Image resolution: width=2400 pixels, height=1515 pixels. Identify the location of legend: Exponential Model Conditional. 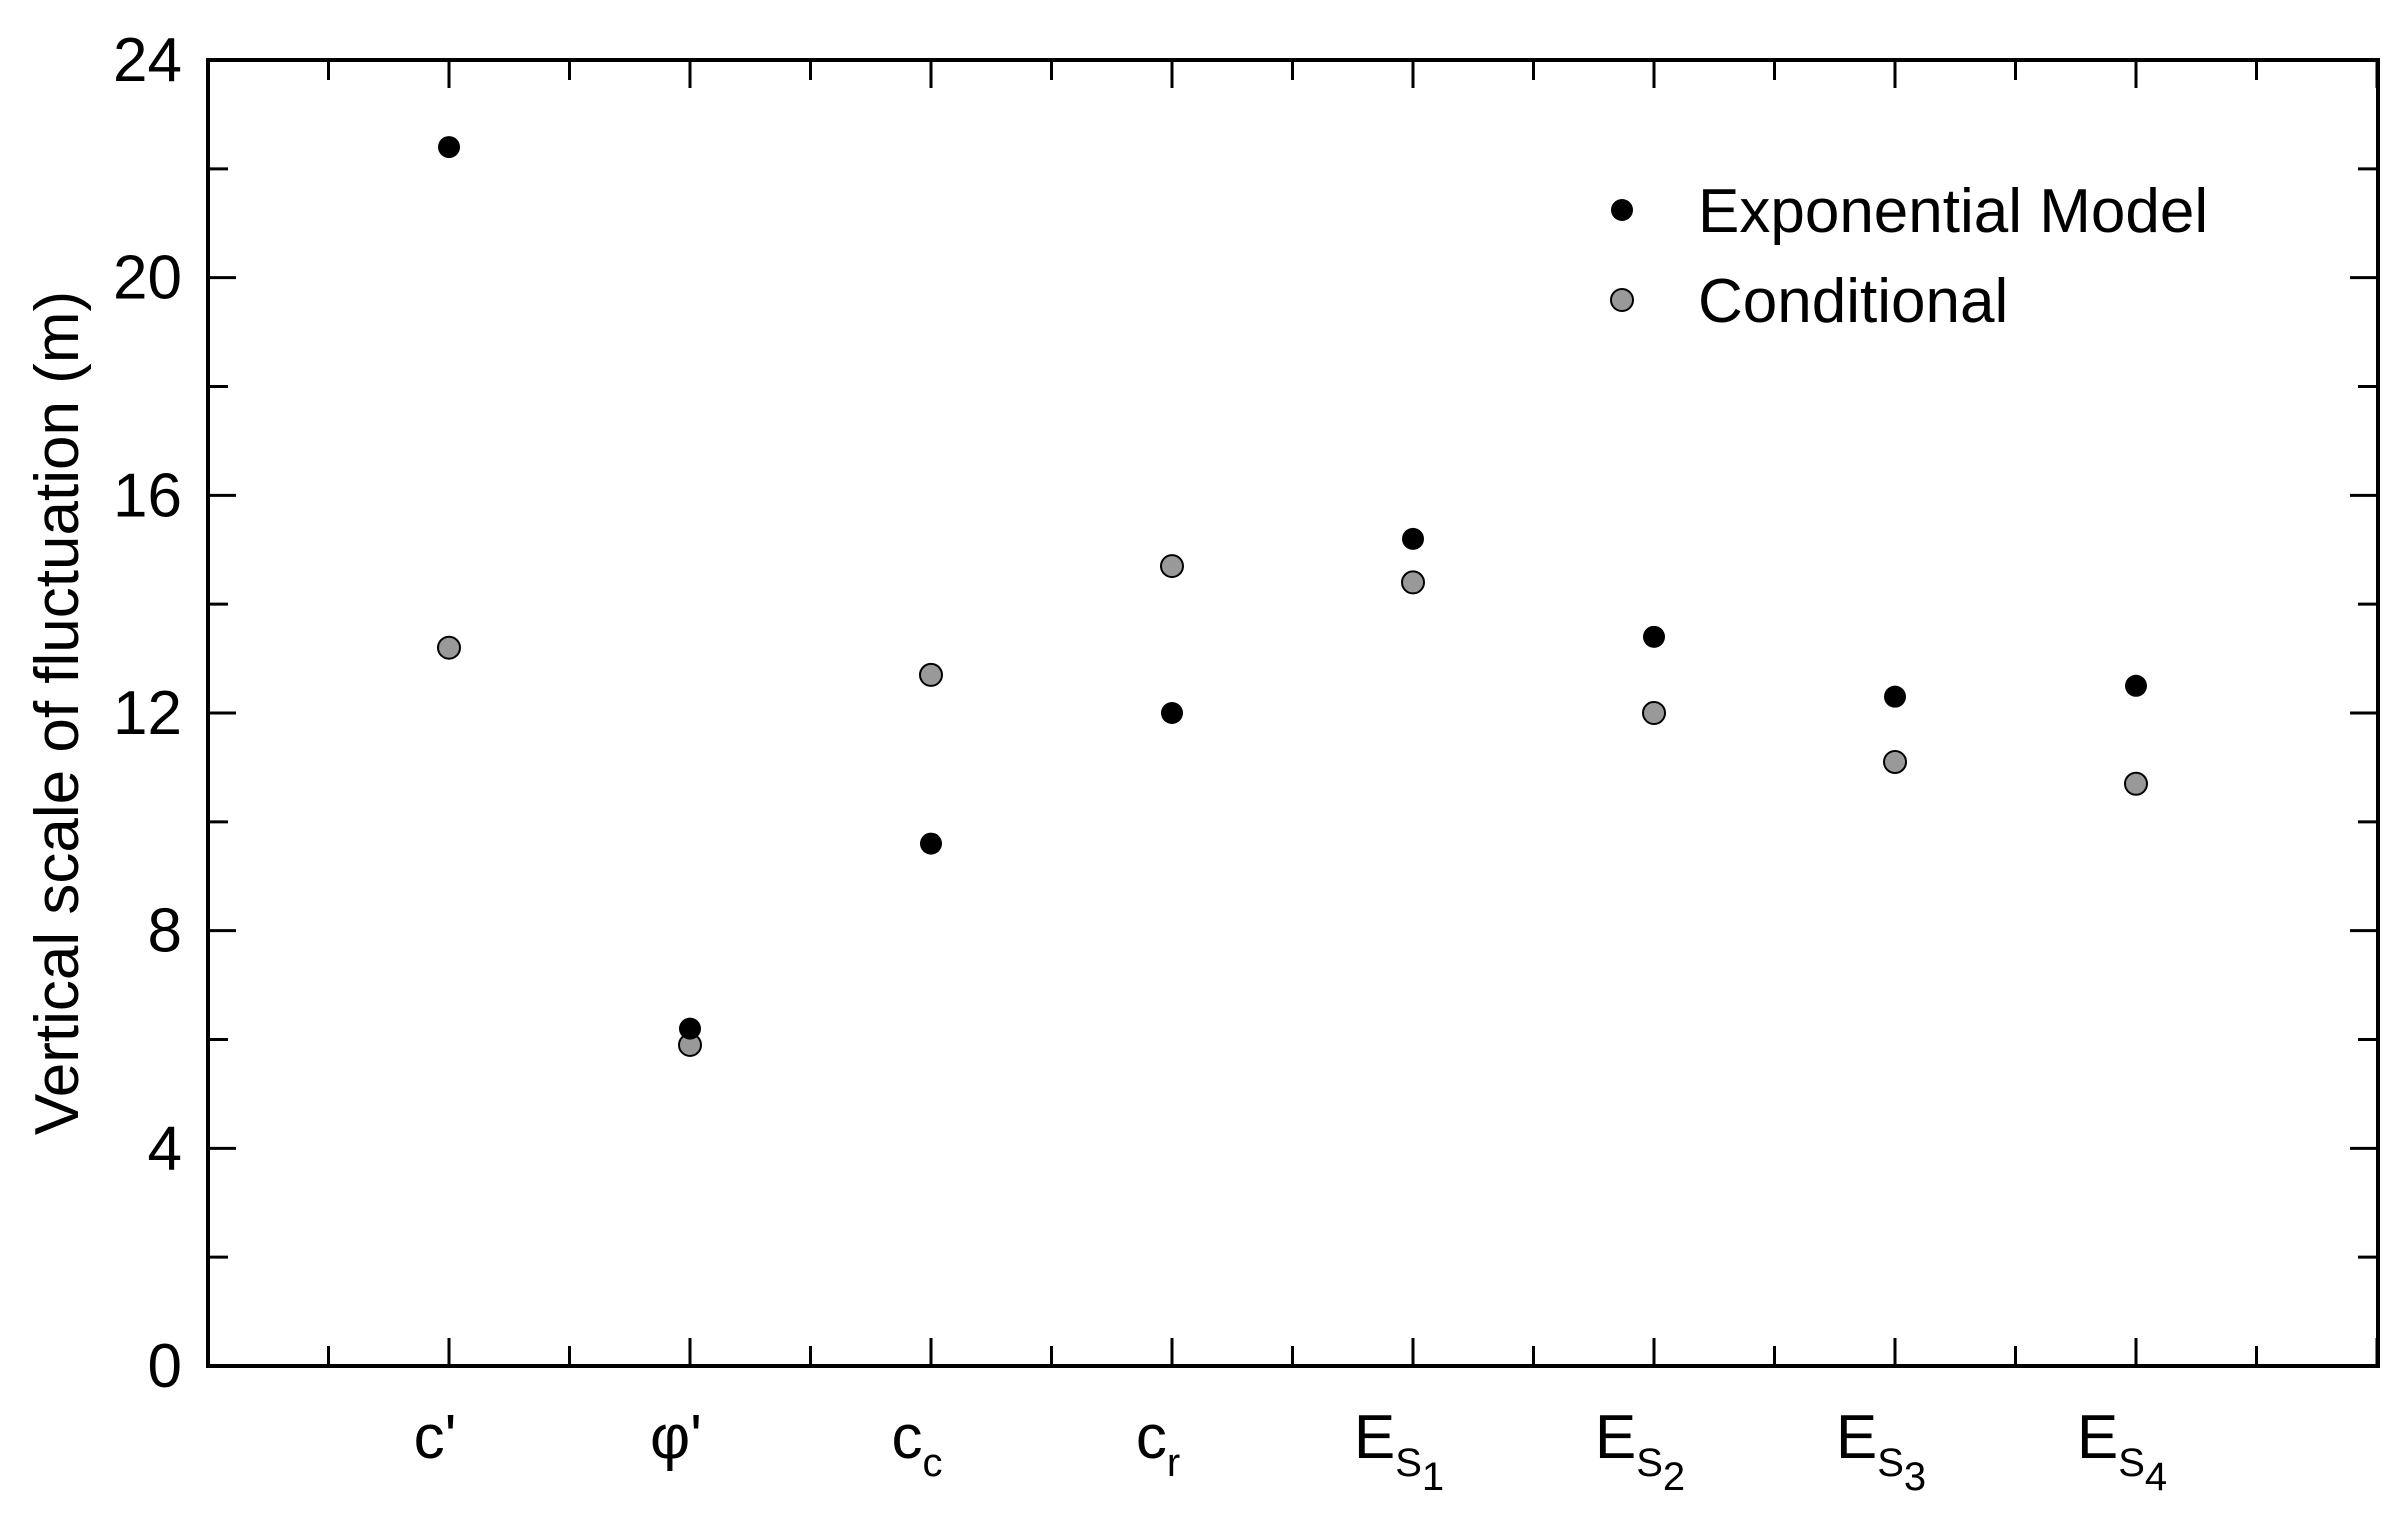
(1909, 256).